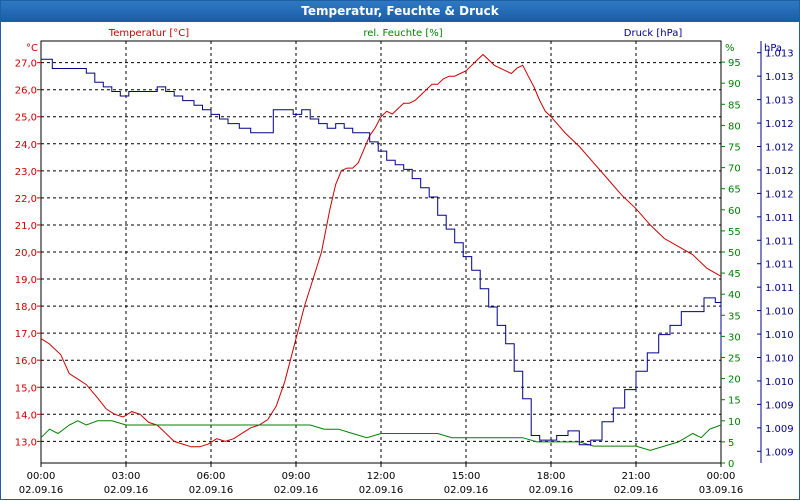  I want to click on temperature-tick-label: 18,0, so click(26, 307).